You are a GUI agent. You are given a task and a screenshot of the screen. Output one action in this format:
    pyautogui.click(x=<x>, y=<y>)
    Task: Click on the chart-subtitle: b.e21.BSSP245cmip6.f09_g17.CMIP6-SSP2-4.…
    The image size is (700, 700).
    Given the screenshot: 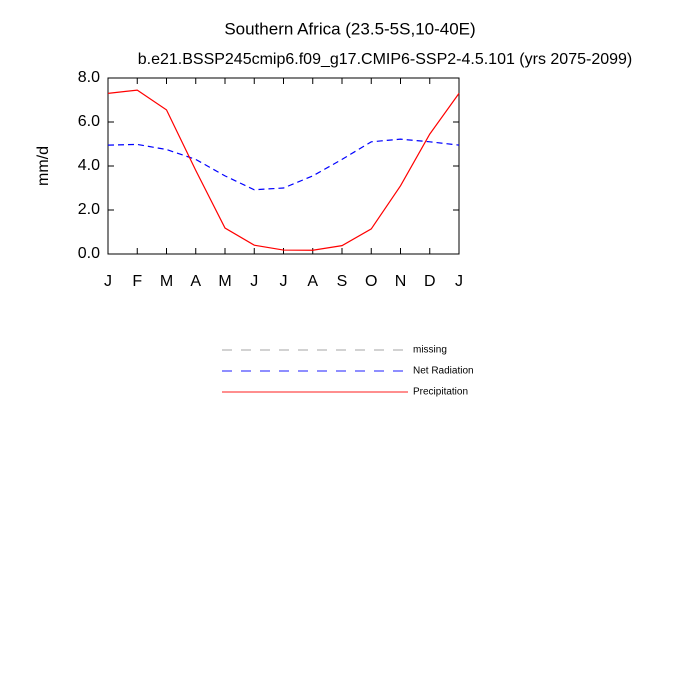 What is the action you would take?
    pyautogui.click(x=385, y=59)
    